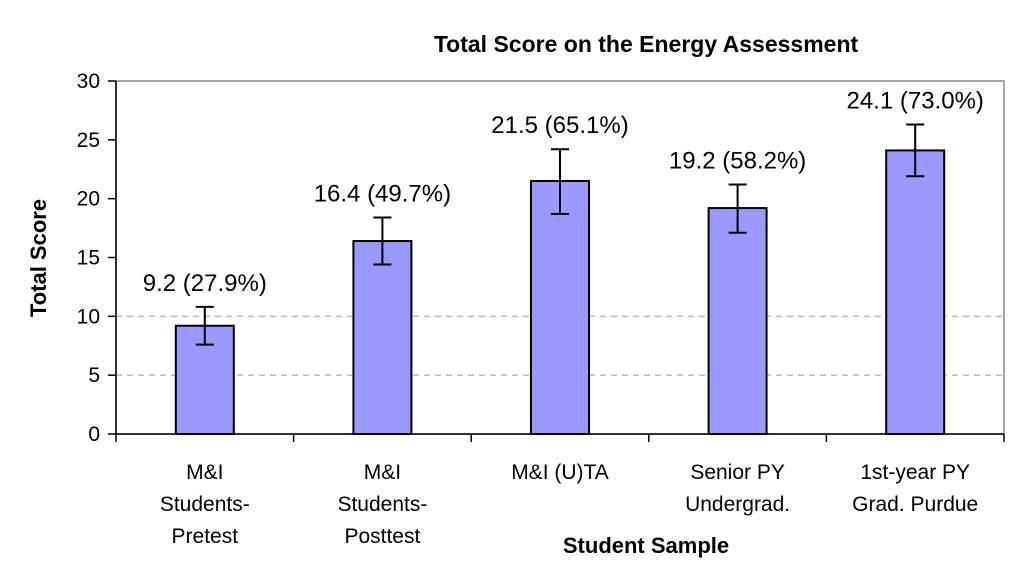  I want to click on data-label: 9.2 (27.9%), so click(205, 283).